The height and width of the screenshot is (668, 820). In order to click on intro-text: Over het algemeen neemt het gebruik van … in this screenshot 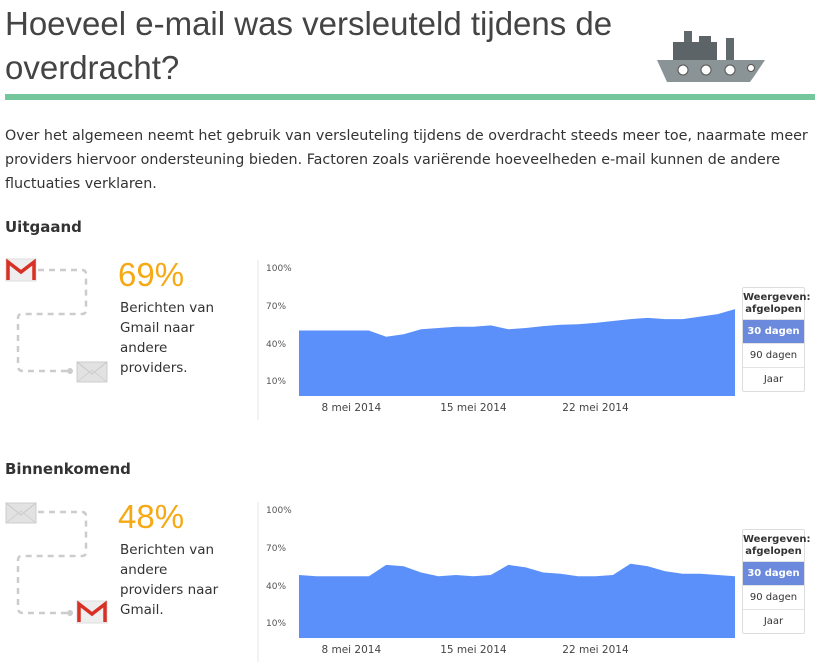, I will do `click(406, 160)`.